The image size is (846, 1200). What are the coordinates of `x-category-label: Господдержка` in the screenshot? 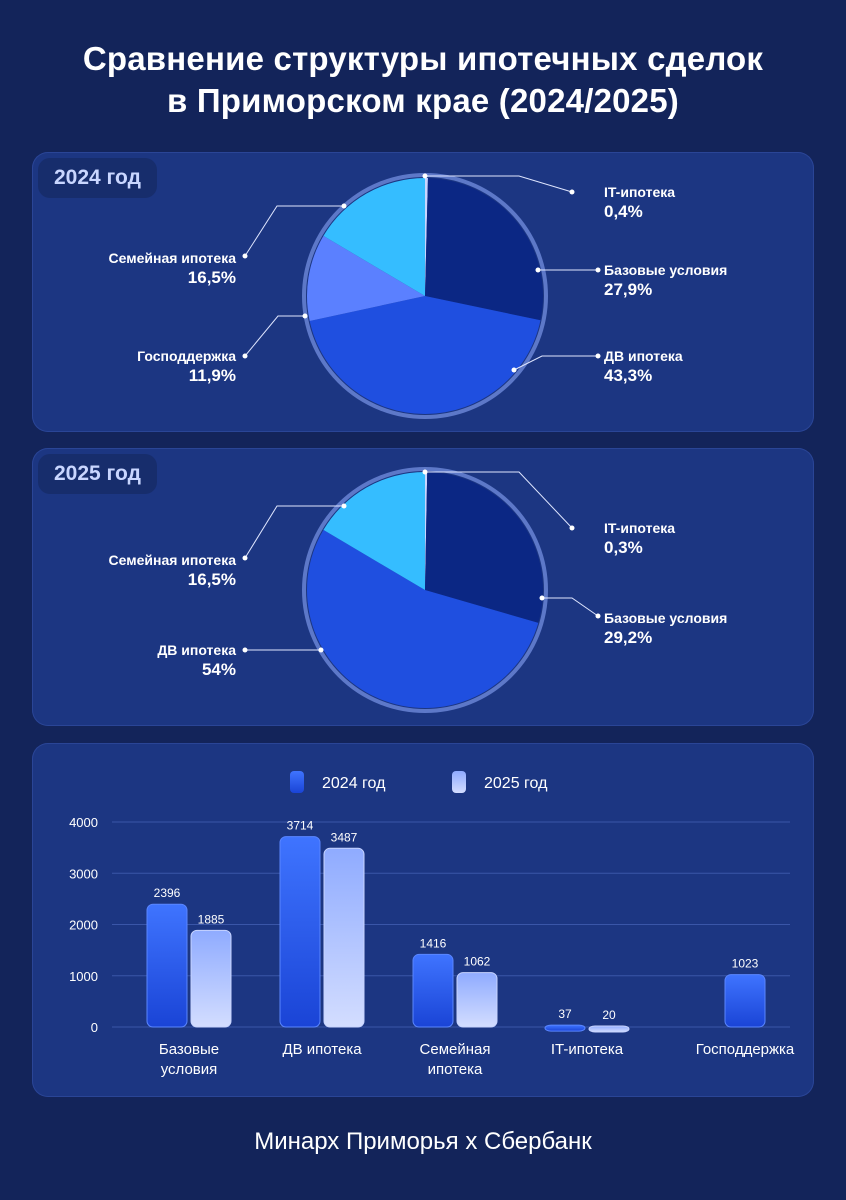 It's located at (745, 1049).